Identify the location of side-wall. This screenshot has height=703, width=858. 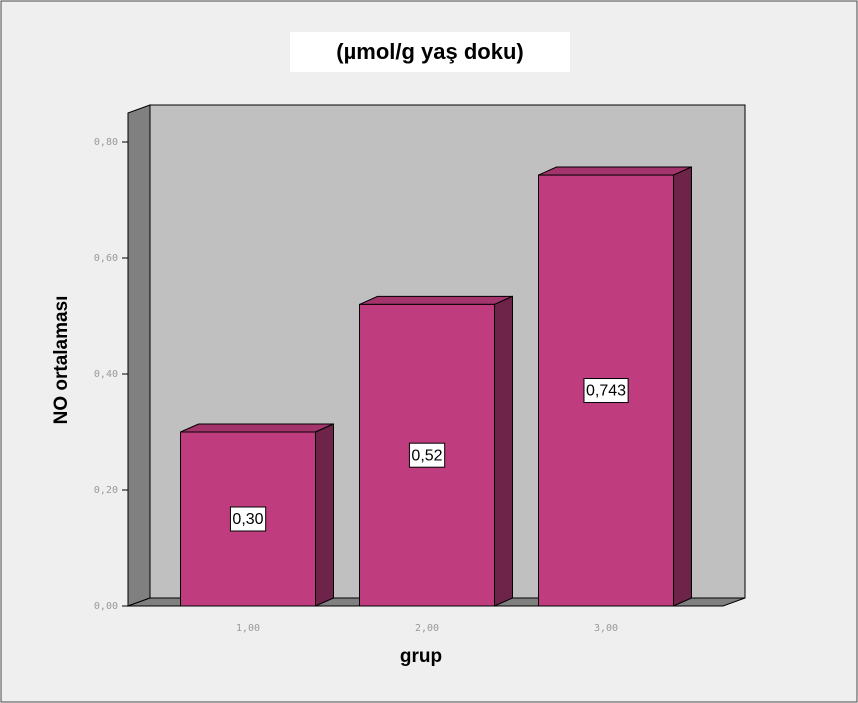
(139, 355).